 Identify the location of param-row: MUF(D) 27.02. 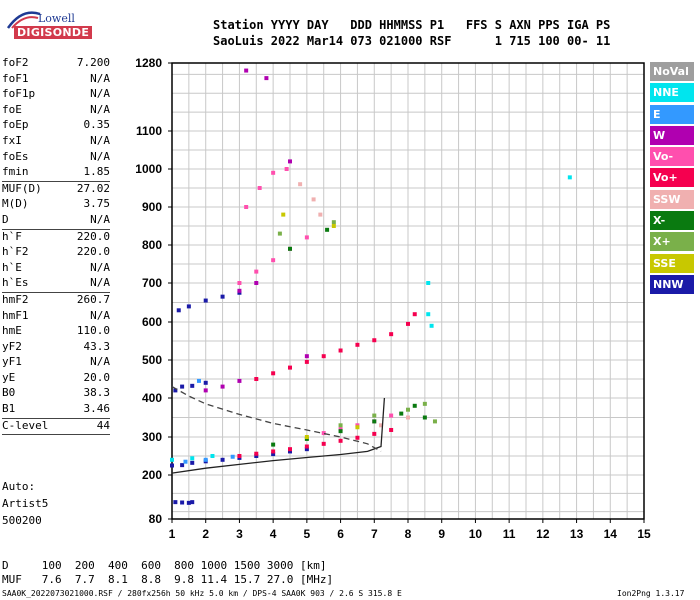
(56, 190).